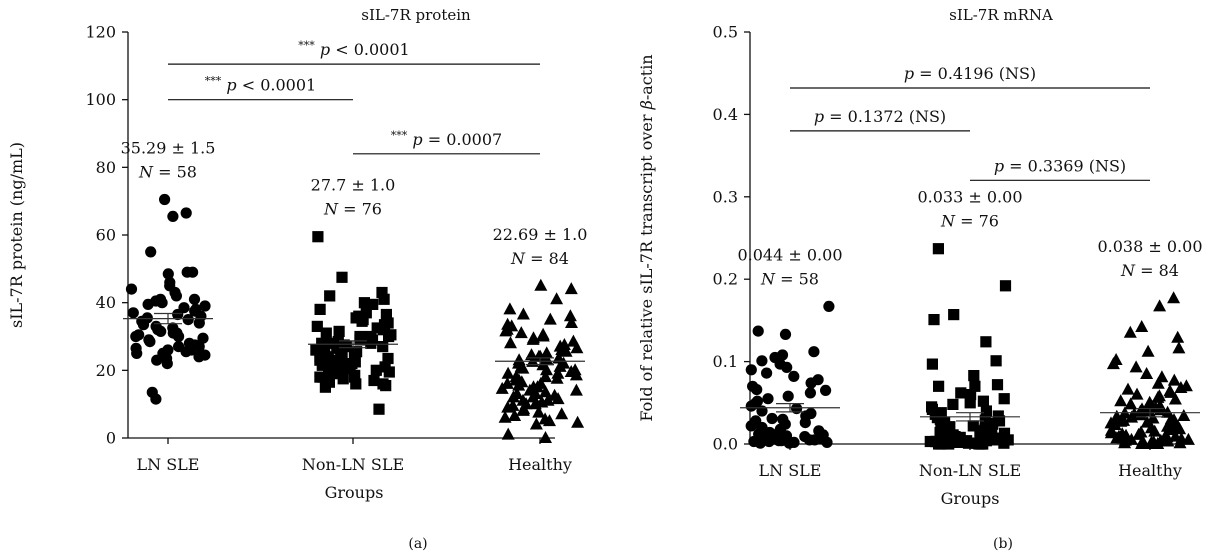  Describe the element at coordinates (1001, 15) in the screenshot. I see `chart-title: sIL-7R mRNA` at that location.